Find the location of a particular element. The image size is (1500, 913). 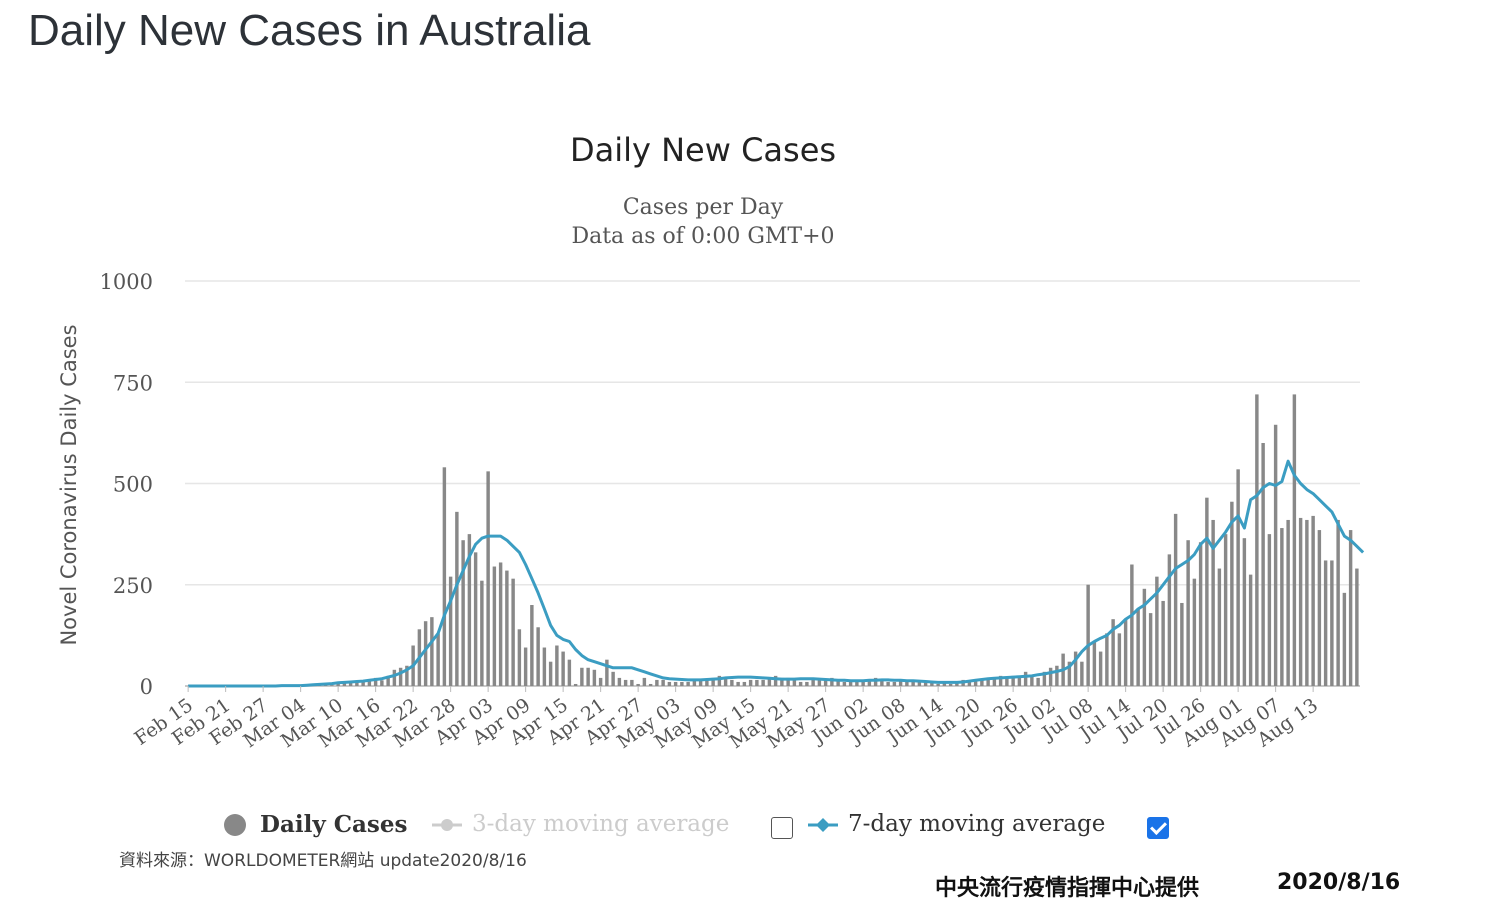

toggle-7day-average-checkbox is located at coordinates (1158, 828).